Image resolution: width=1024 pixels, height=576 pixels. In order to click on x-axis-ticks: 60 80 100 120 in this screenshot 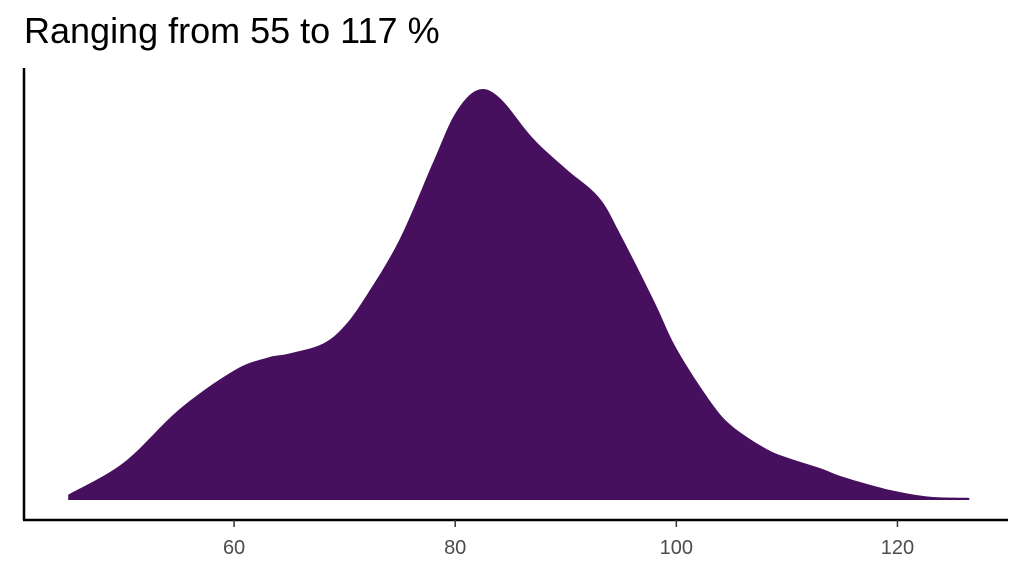, I will do `click(568, 539)`.